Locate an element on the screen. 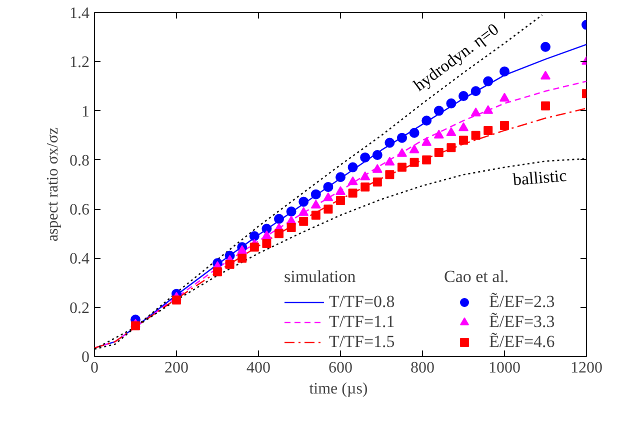 The width and height of the screenshot is (644, 430). y-axis-title: aspect ratio σx/σz is located at coordinates (53, 184).